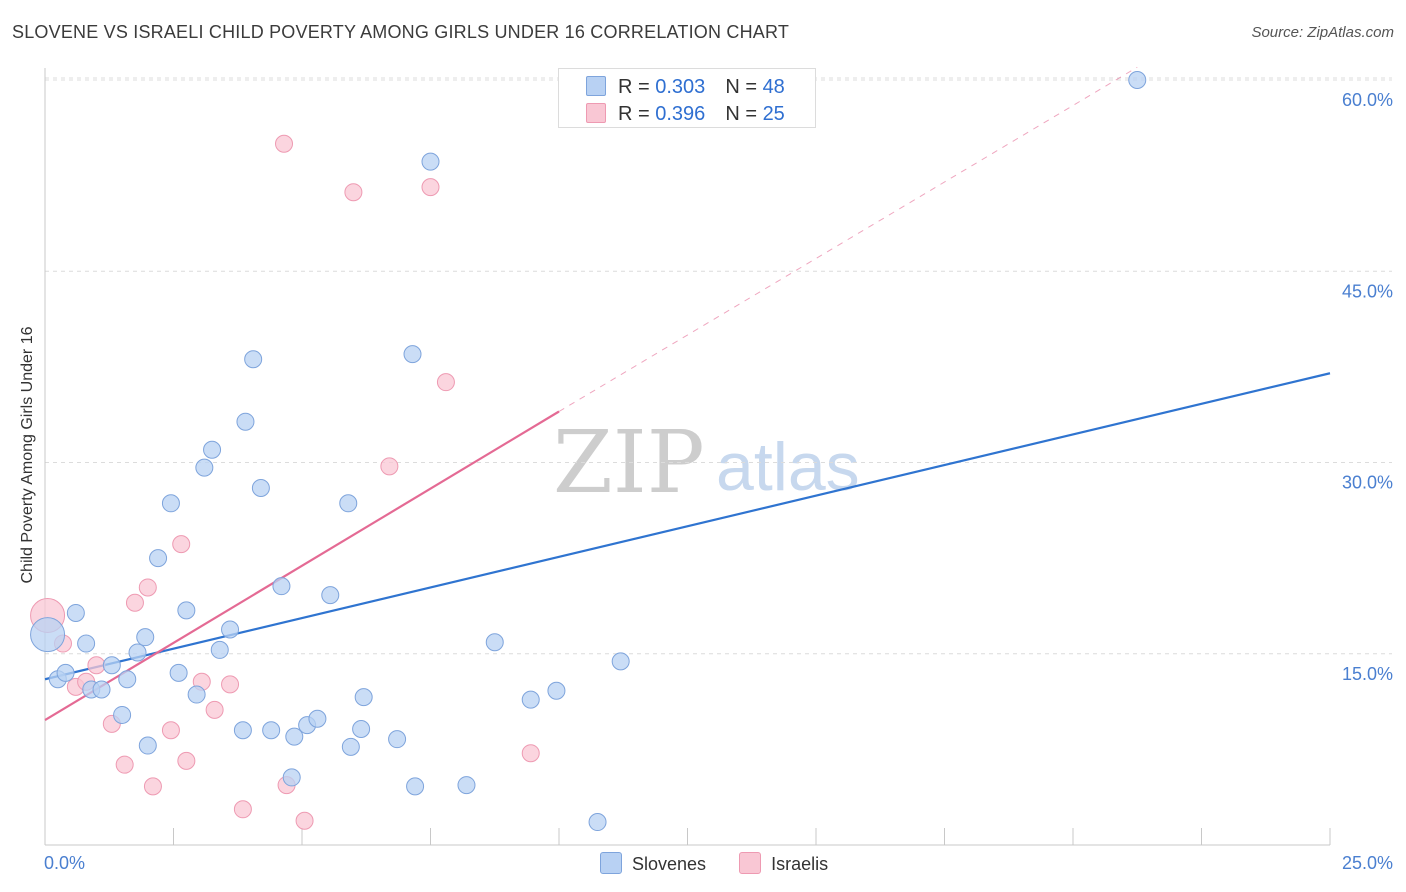  Describe the element at coordinates (728, 863) in the screenshot. I see `series-legend: Slovenes Israelis` at that location.